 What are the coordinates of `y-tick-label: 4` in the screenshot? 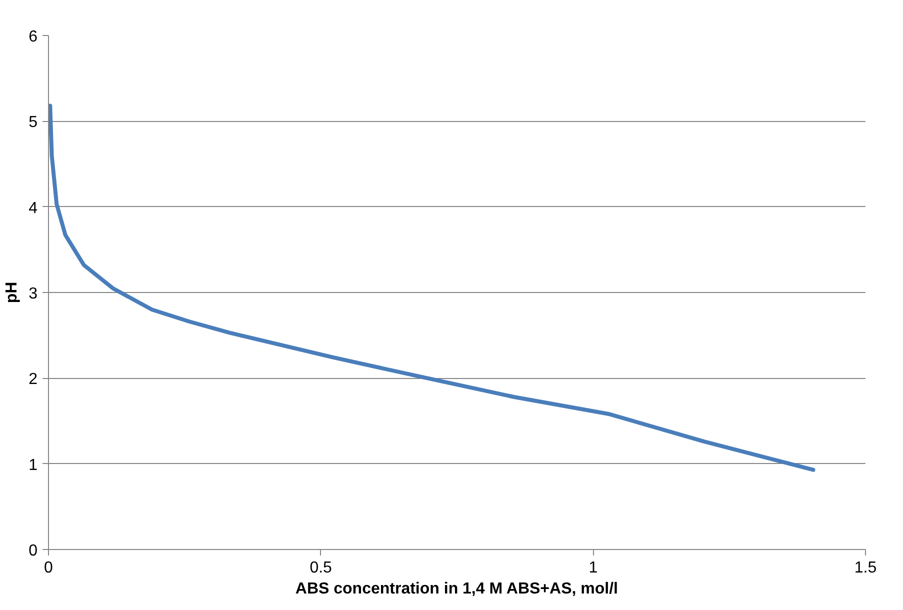 It's located at (33, 208).